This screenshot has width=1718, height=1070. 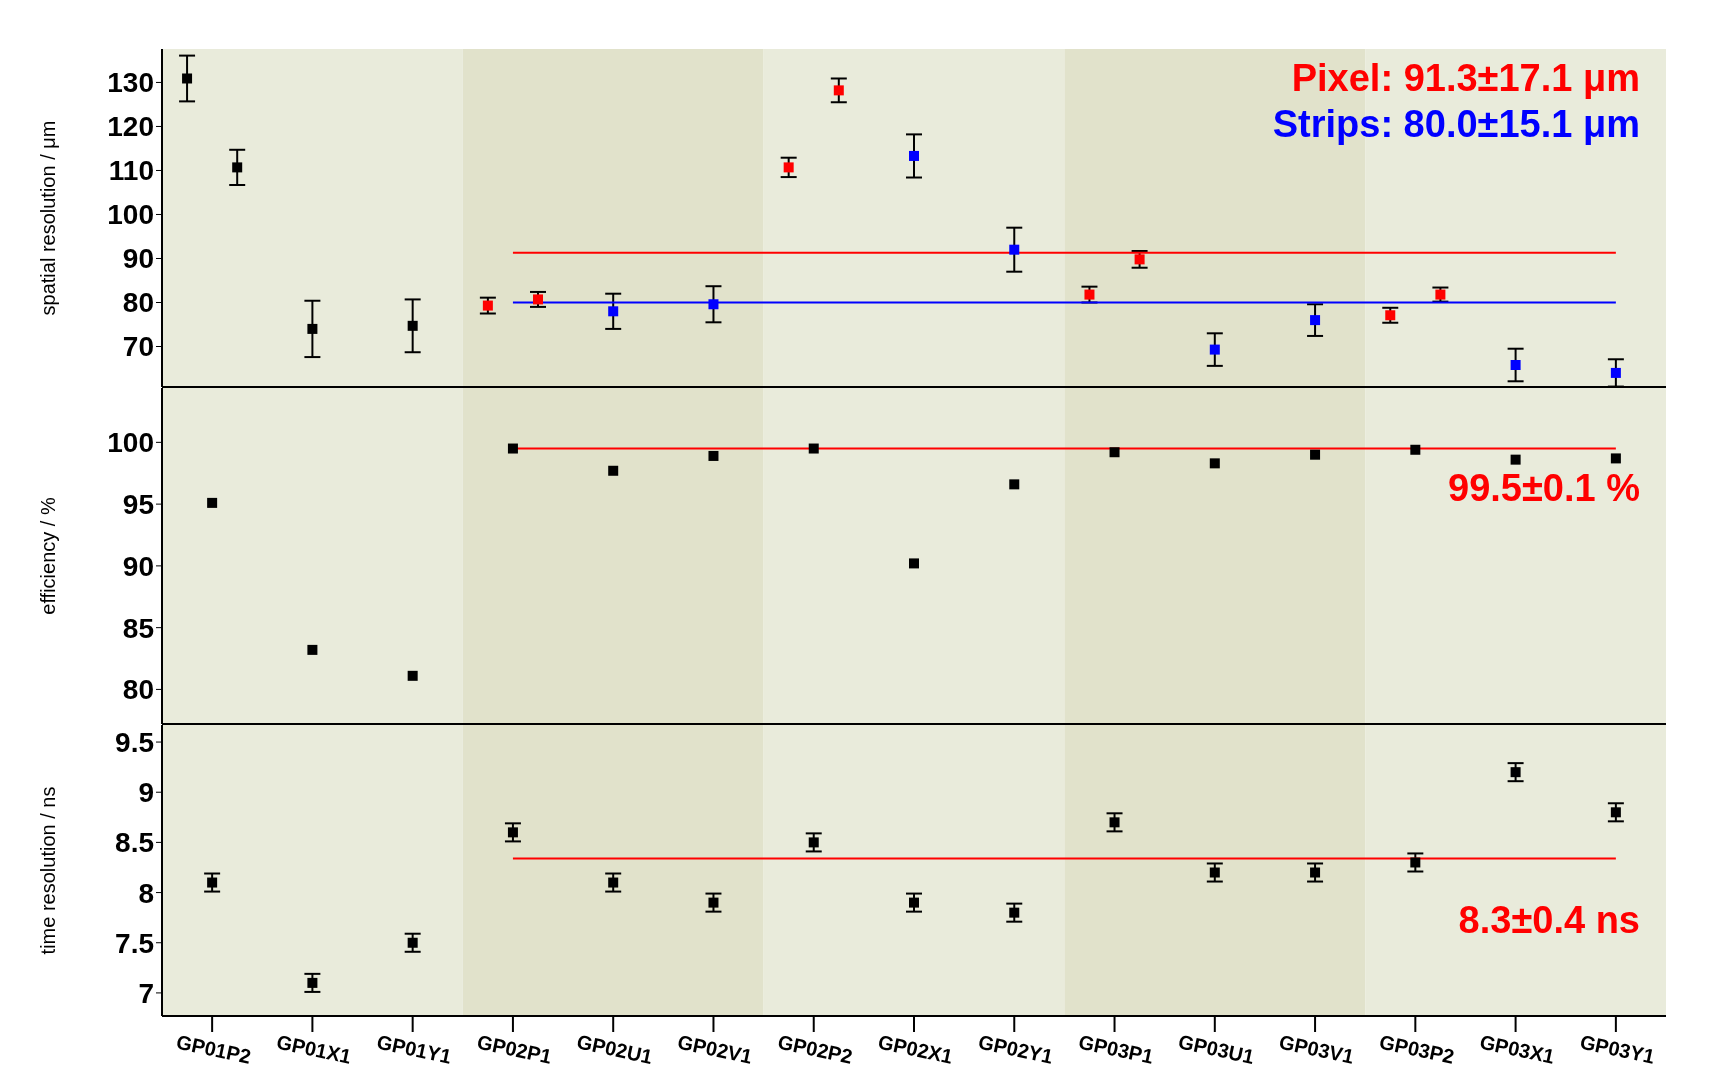 What do you see at coordinates (134, 742) in the screenshot?
I see `y-tick-label: 9.5` at bounding box center [134, 742].